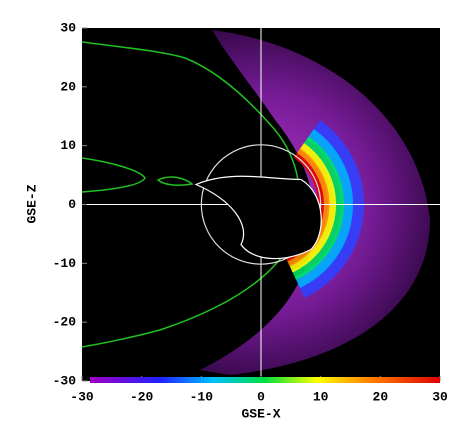  I want to click on y-axis-label: GSE-Z, so click(31, 203).